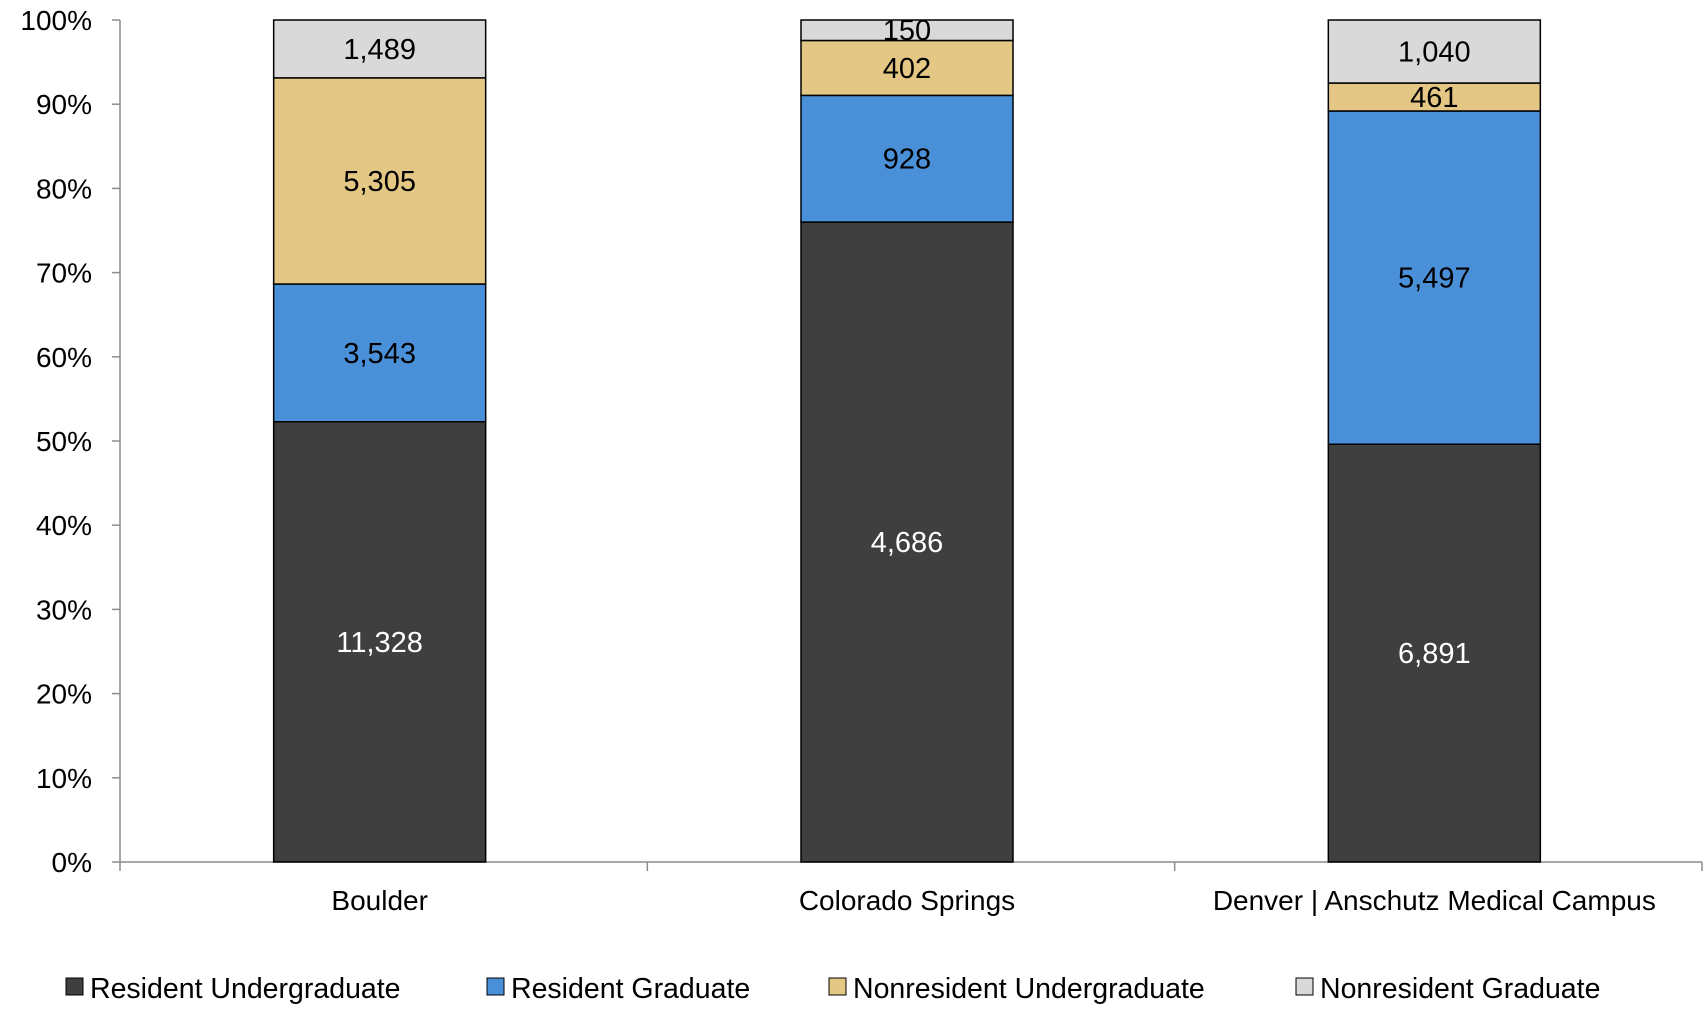 The height and width of the screenshot is (1016, 1704). What do you see at coordinates (64, 441) in the screenshot?
I see `y-tick-label: 50%` at bounding box center [64, 441].